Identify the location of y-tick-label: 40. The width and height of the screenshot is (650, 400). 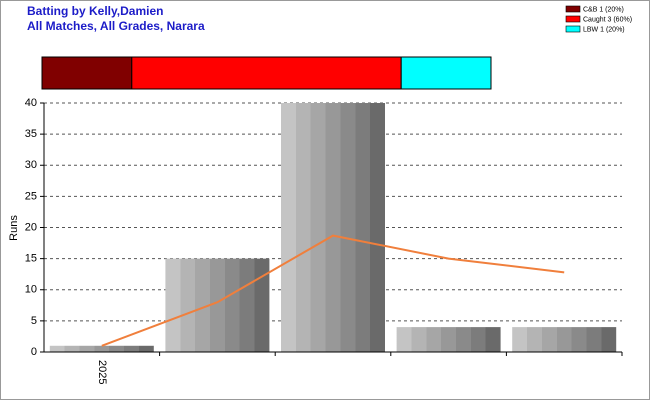
(31, 103).